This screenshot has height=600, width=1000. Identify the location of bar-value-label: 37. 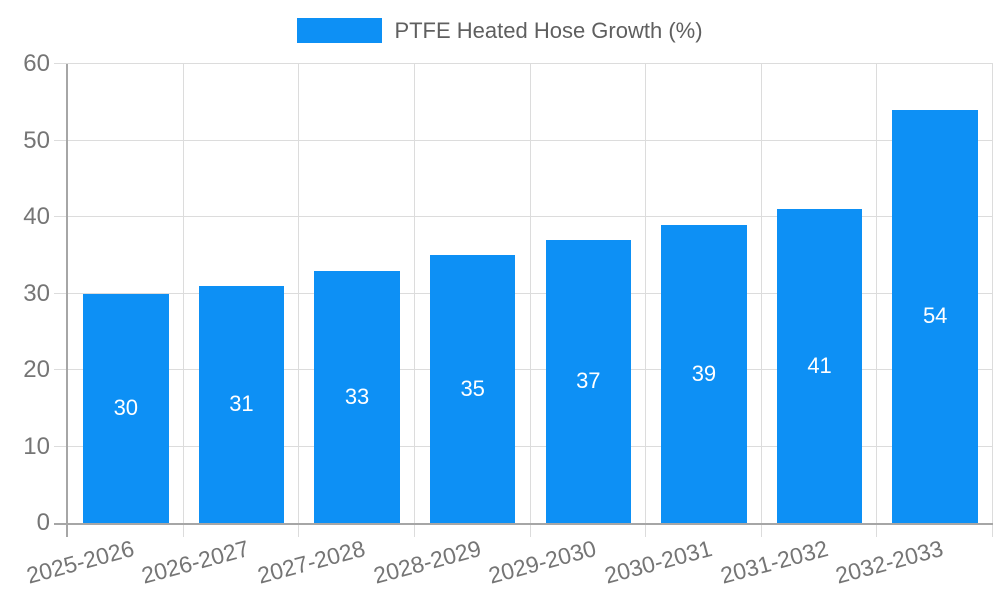
(588, 381).